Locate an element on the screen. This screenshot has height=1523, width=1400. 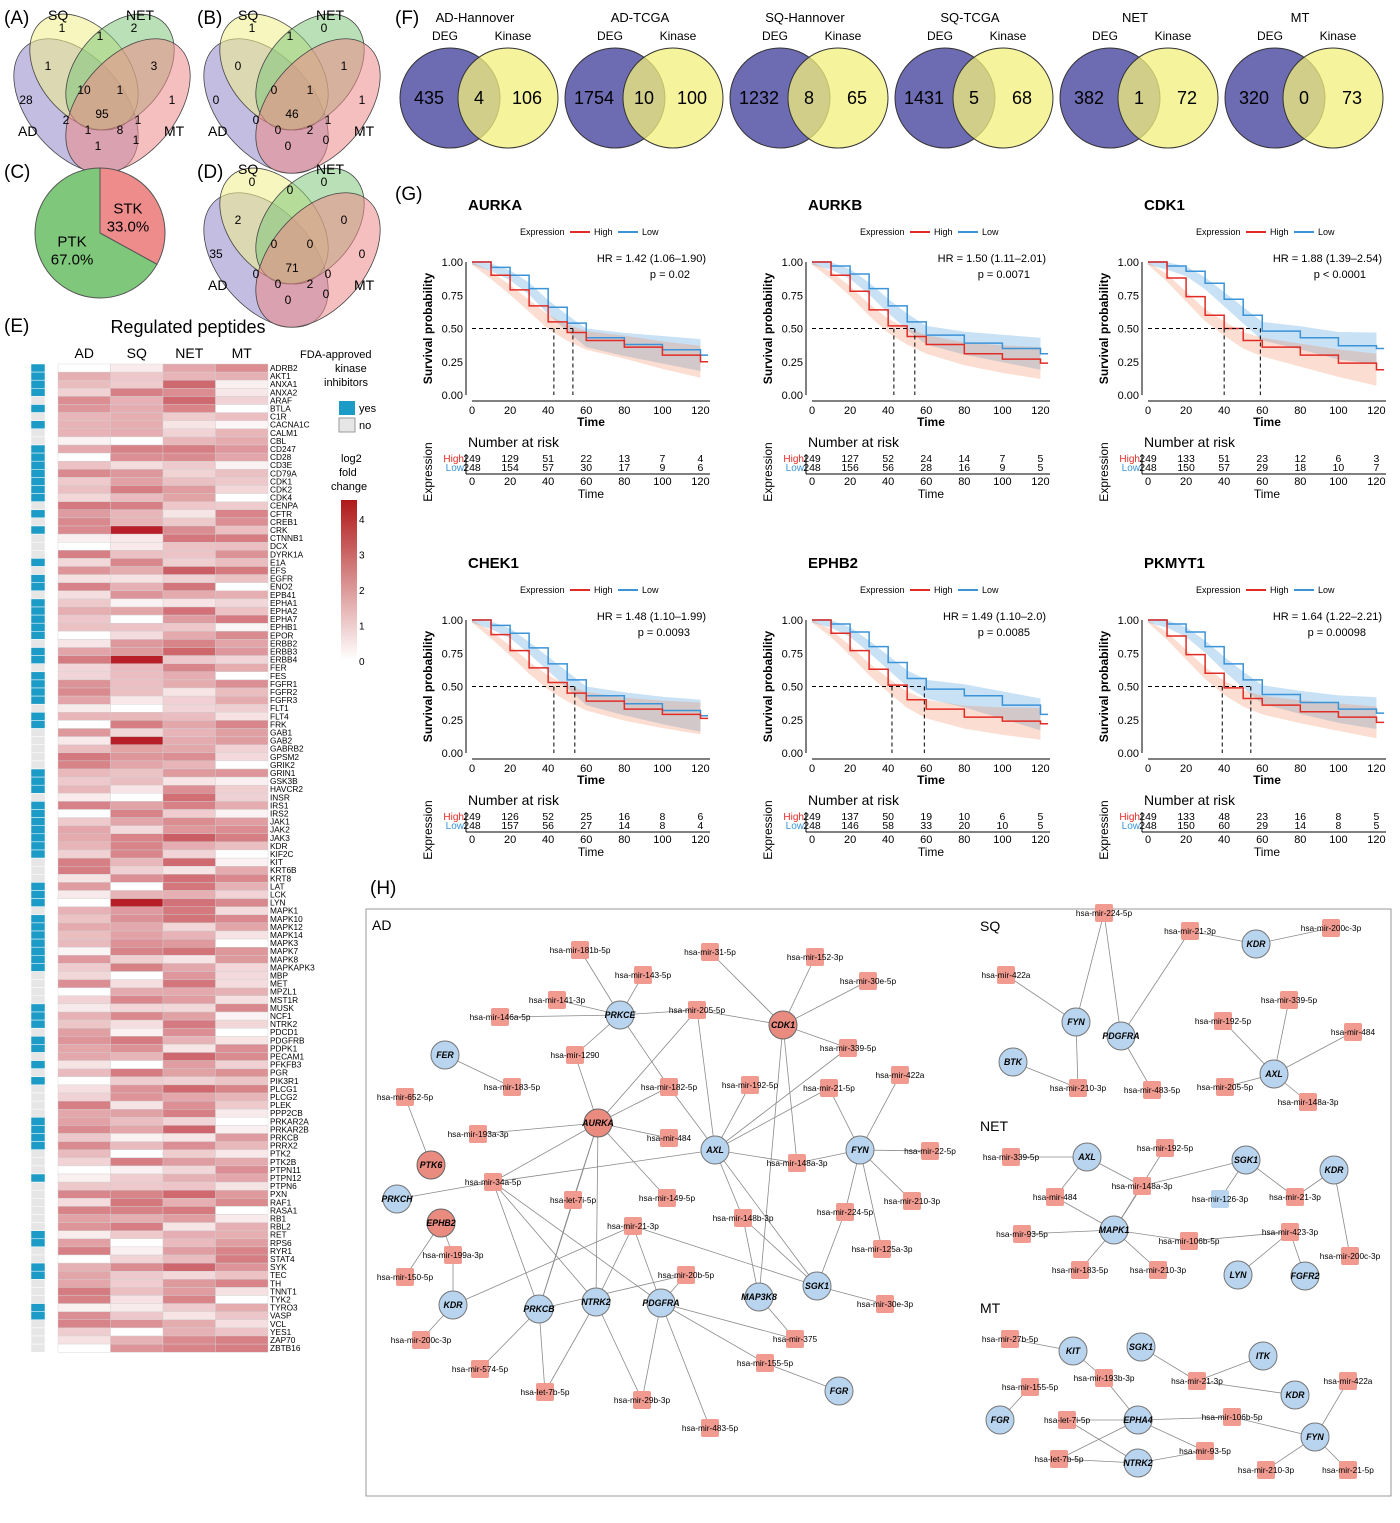
km-risk-x-tick: 120 is located at coordinates (1040, 840).